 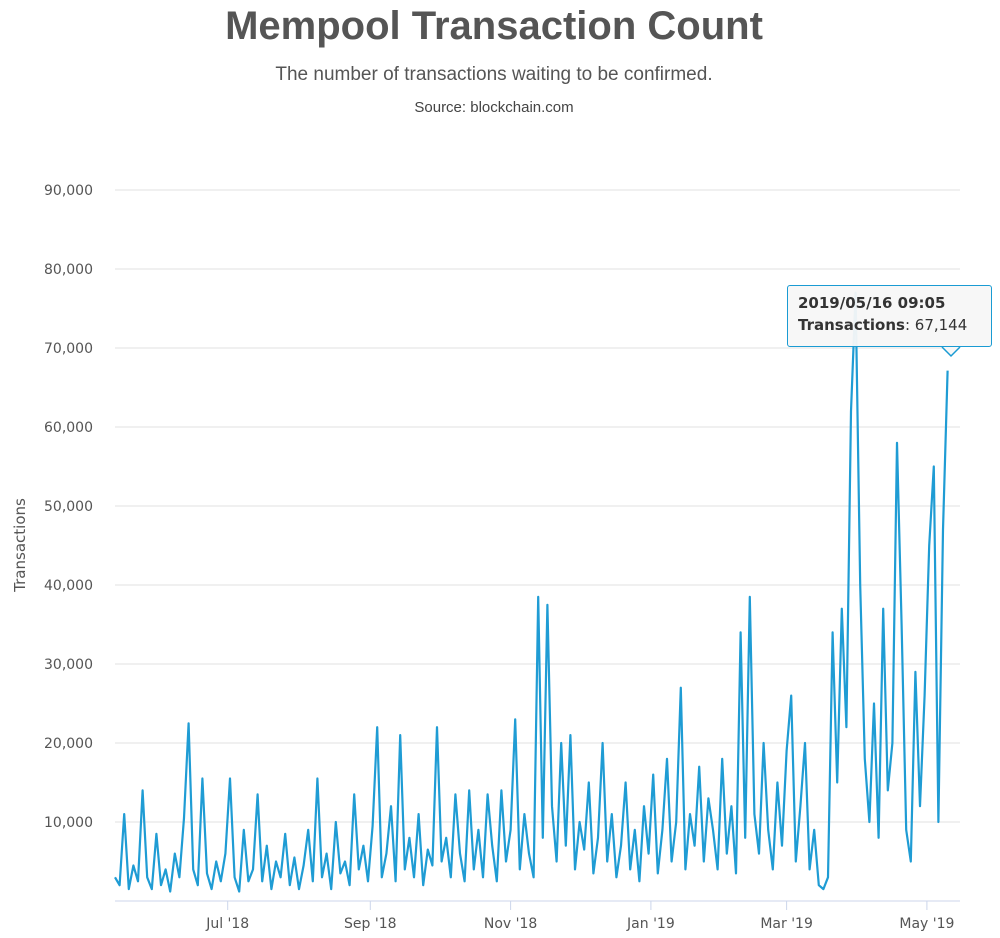 I want to click on tooltip-label: Transactions, so click(x=851, y=325).